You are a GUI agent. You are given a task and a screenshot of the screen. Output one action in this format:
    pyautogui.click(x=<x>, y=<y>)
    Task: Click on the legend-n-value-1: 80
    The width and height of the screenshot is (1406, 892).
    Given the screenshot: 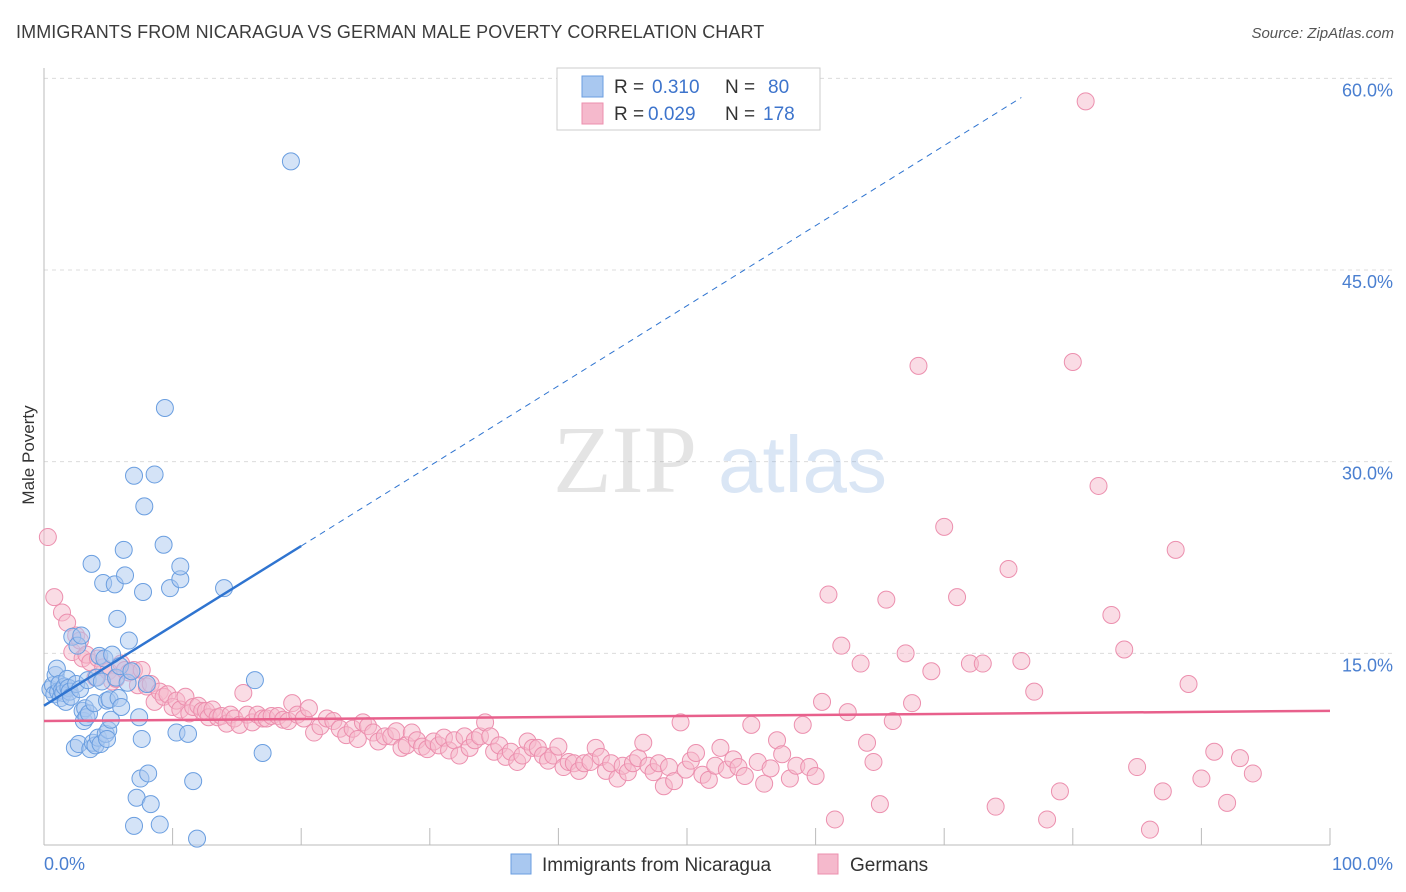 What is the action you would take?
    pyautogui.click(x=778, y=87)
    